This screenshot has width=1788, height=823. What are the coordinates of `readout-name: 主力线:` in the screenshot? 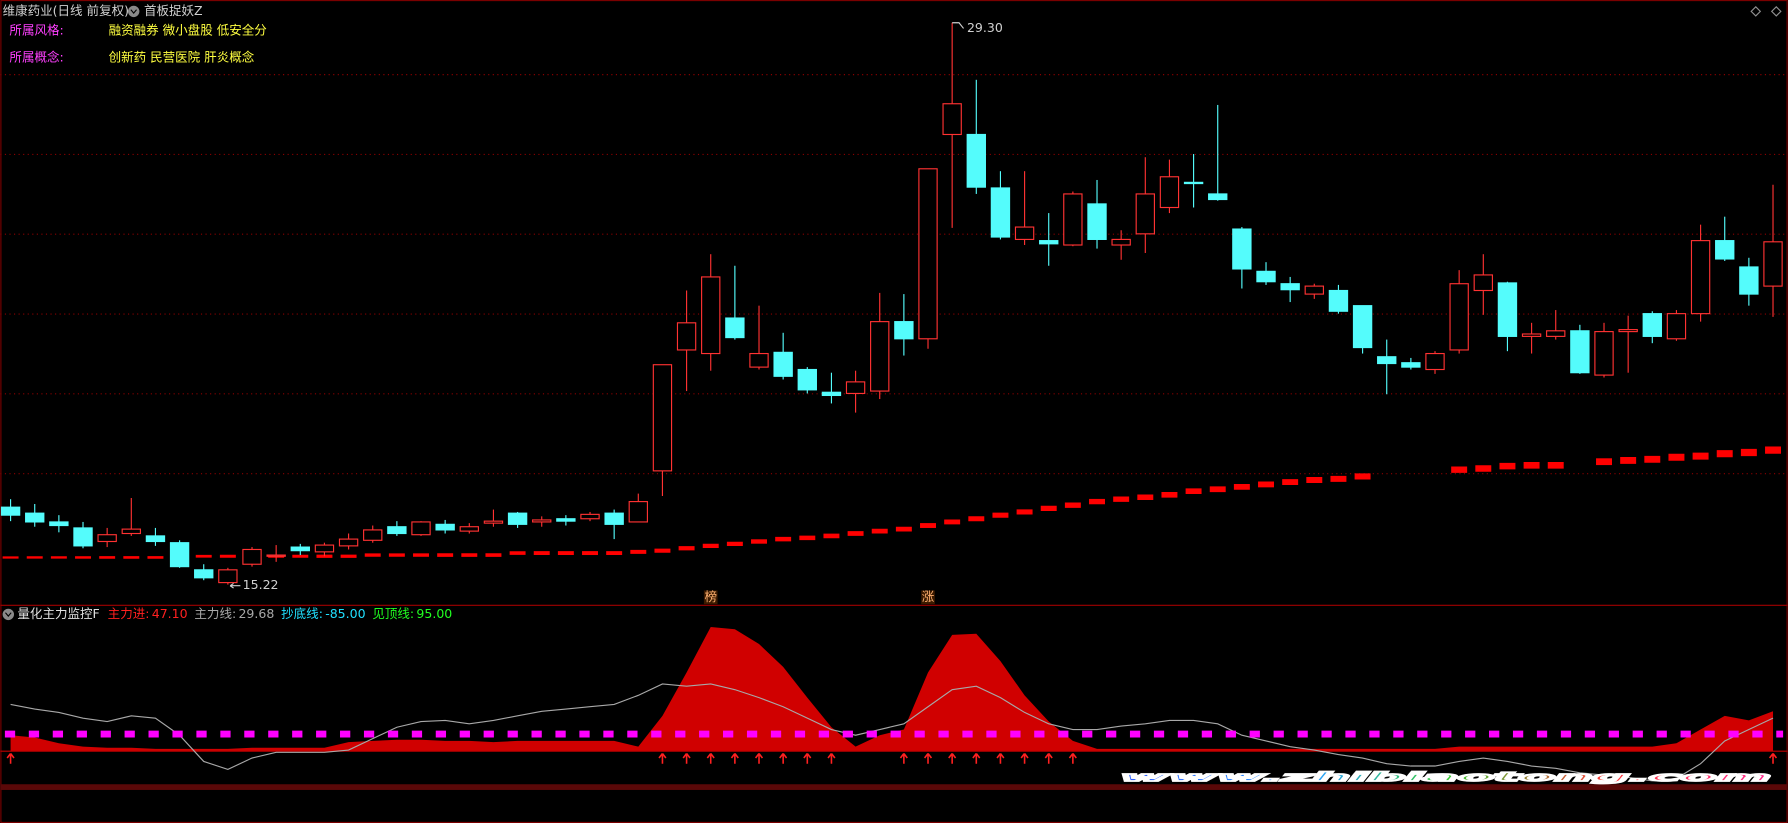 It's located at (215, 613).